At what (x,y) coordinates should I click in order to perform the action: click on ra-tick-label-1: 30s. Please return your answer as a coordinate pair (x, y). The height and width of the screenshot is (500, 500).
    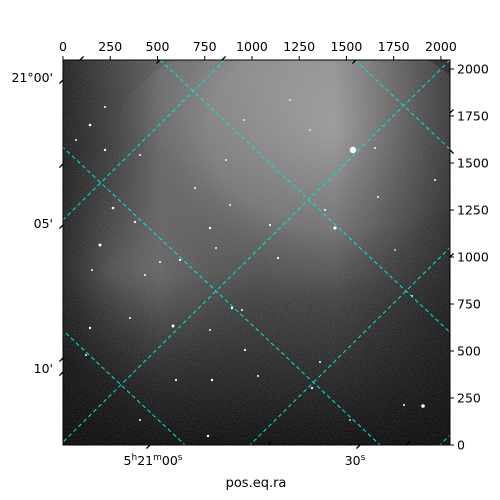
    Looking at the image, I should click on (355, 460).